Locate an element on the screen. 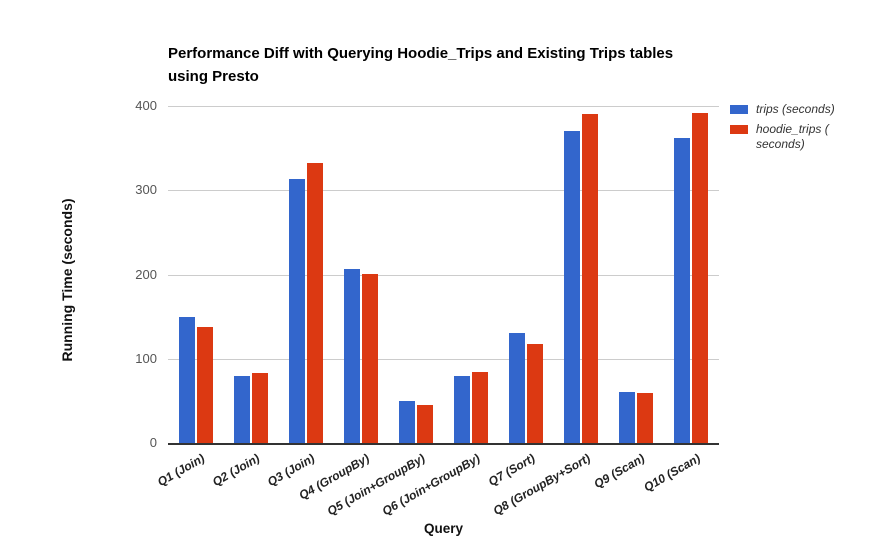 This screenshot has height=548, width=888. x-tick-label-q1: Q1 (Join) is located at coordinates (180, 470).